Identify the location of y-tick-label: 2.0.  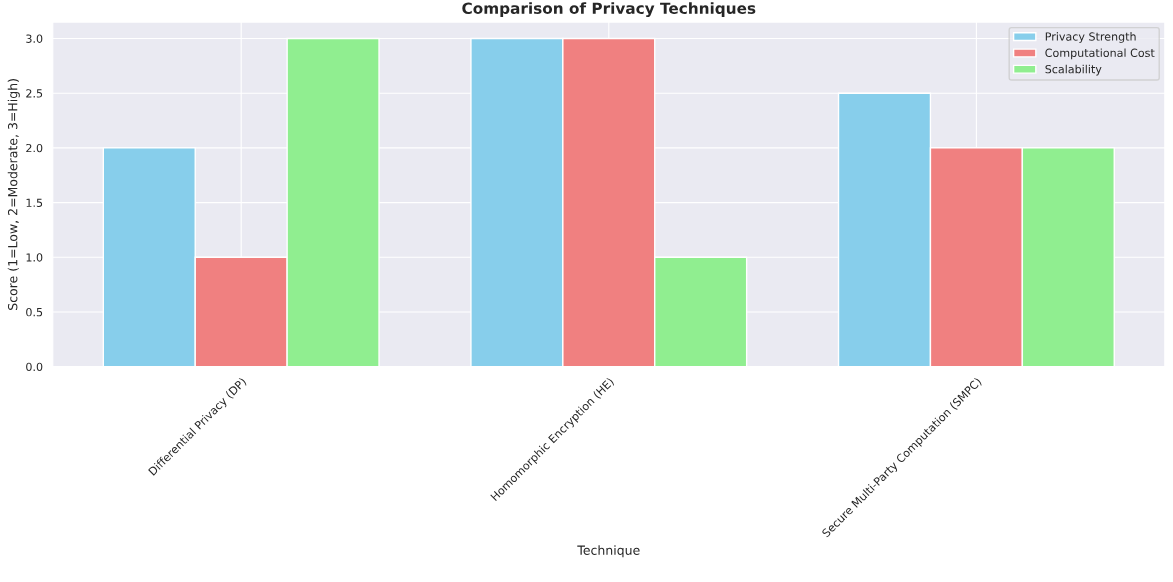
(34, 148).